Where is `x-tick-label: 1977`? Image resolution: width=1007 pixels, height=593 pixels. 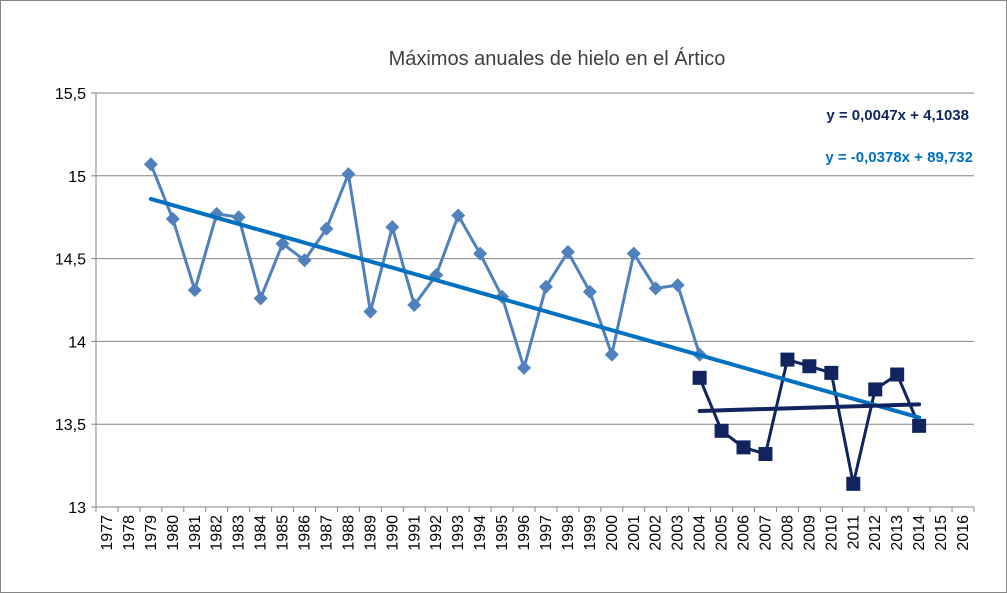 x-tick-label: 1977 is located at coordinates (107, 533).